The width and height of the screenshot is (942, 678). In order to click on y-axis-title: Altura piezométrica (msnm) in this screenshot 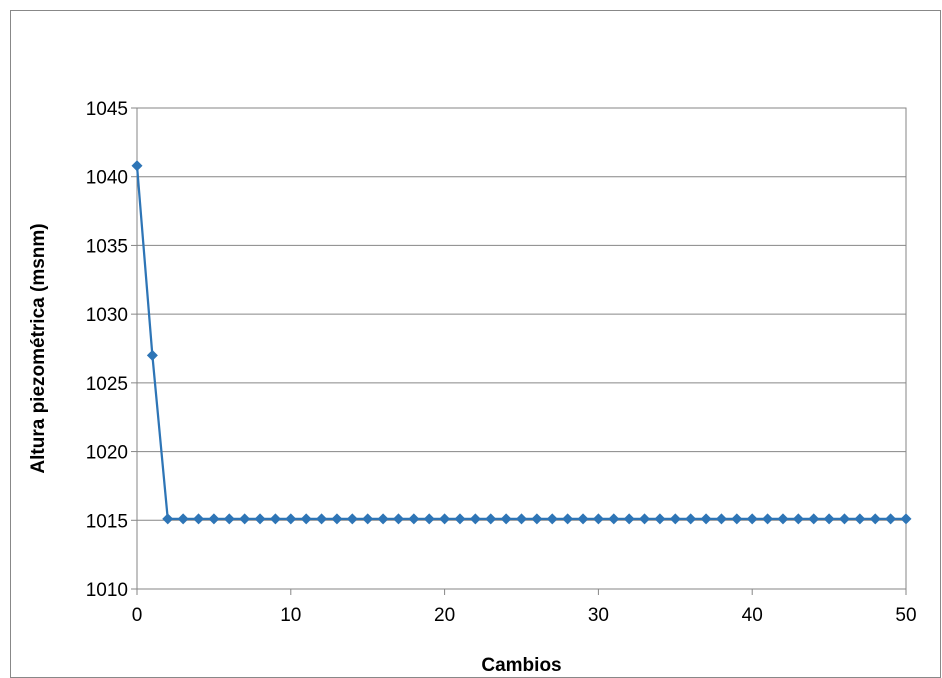, I will do `click(38, 348)`.